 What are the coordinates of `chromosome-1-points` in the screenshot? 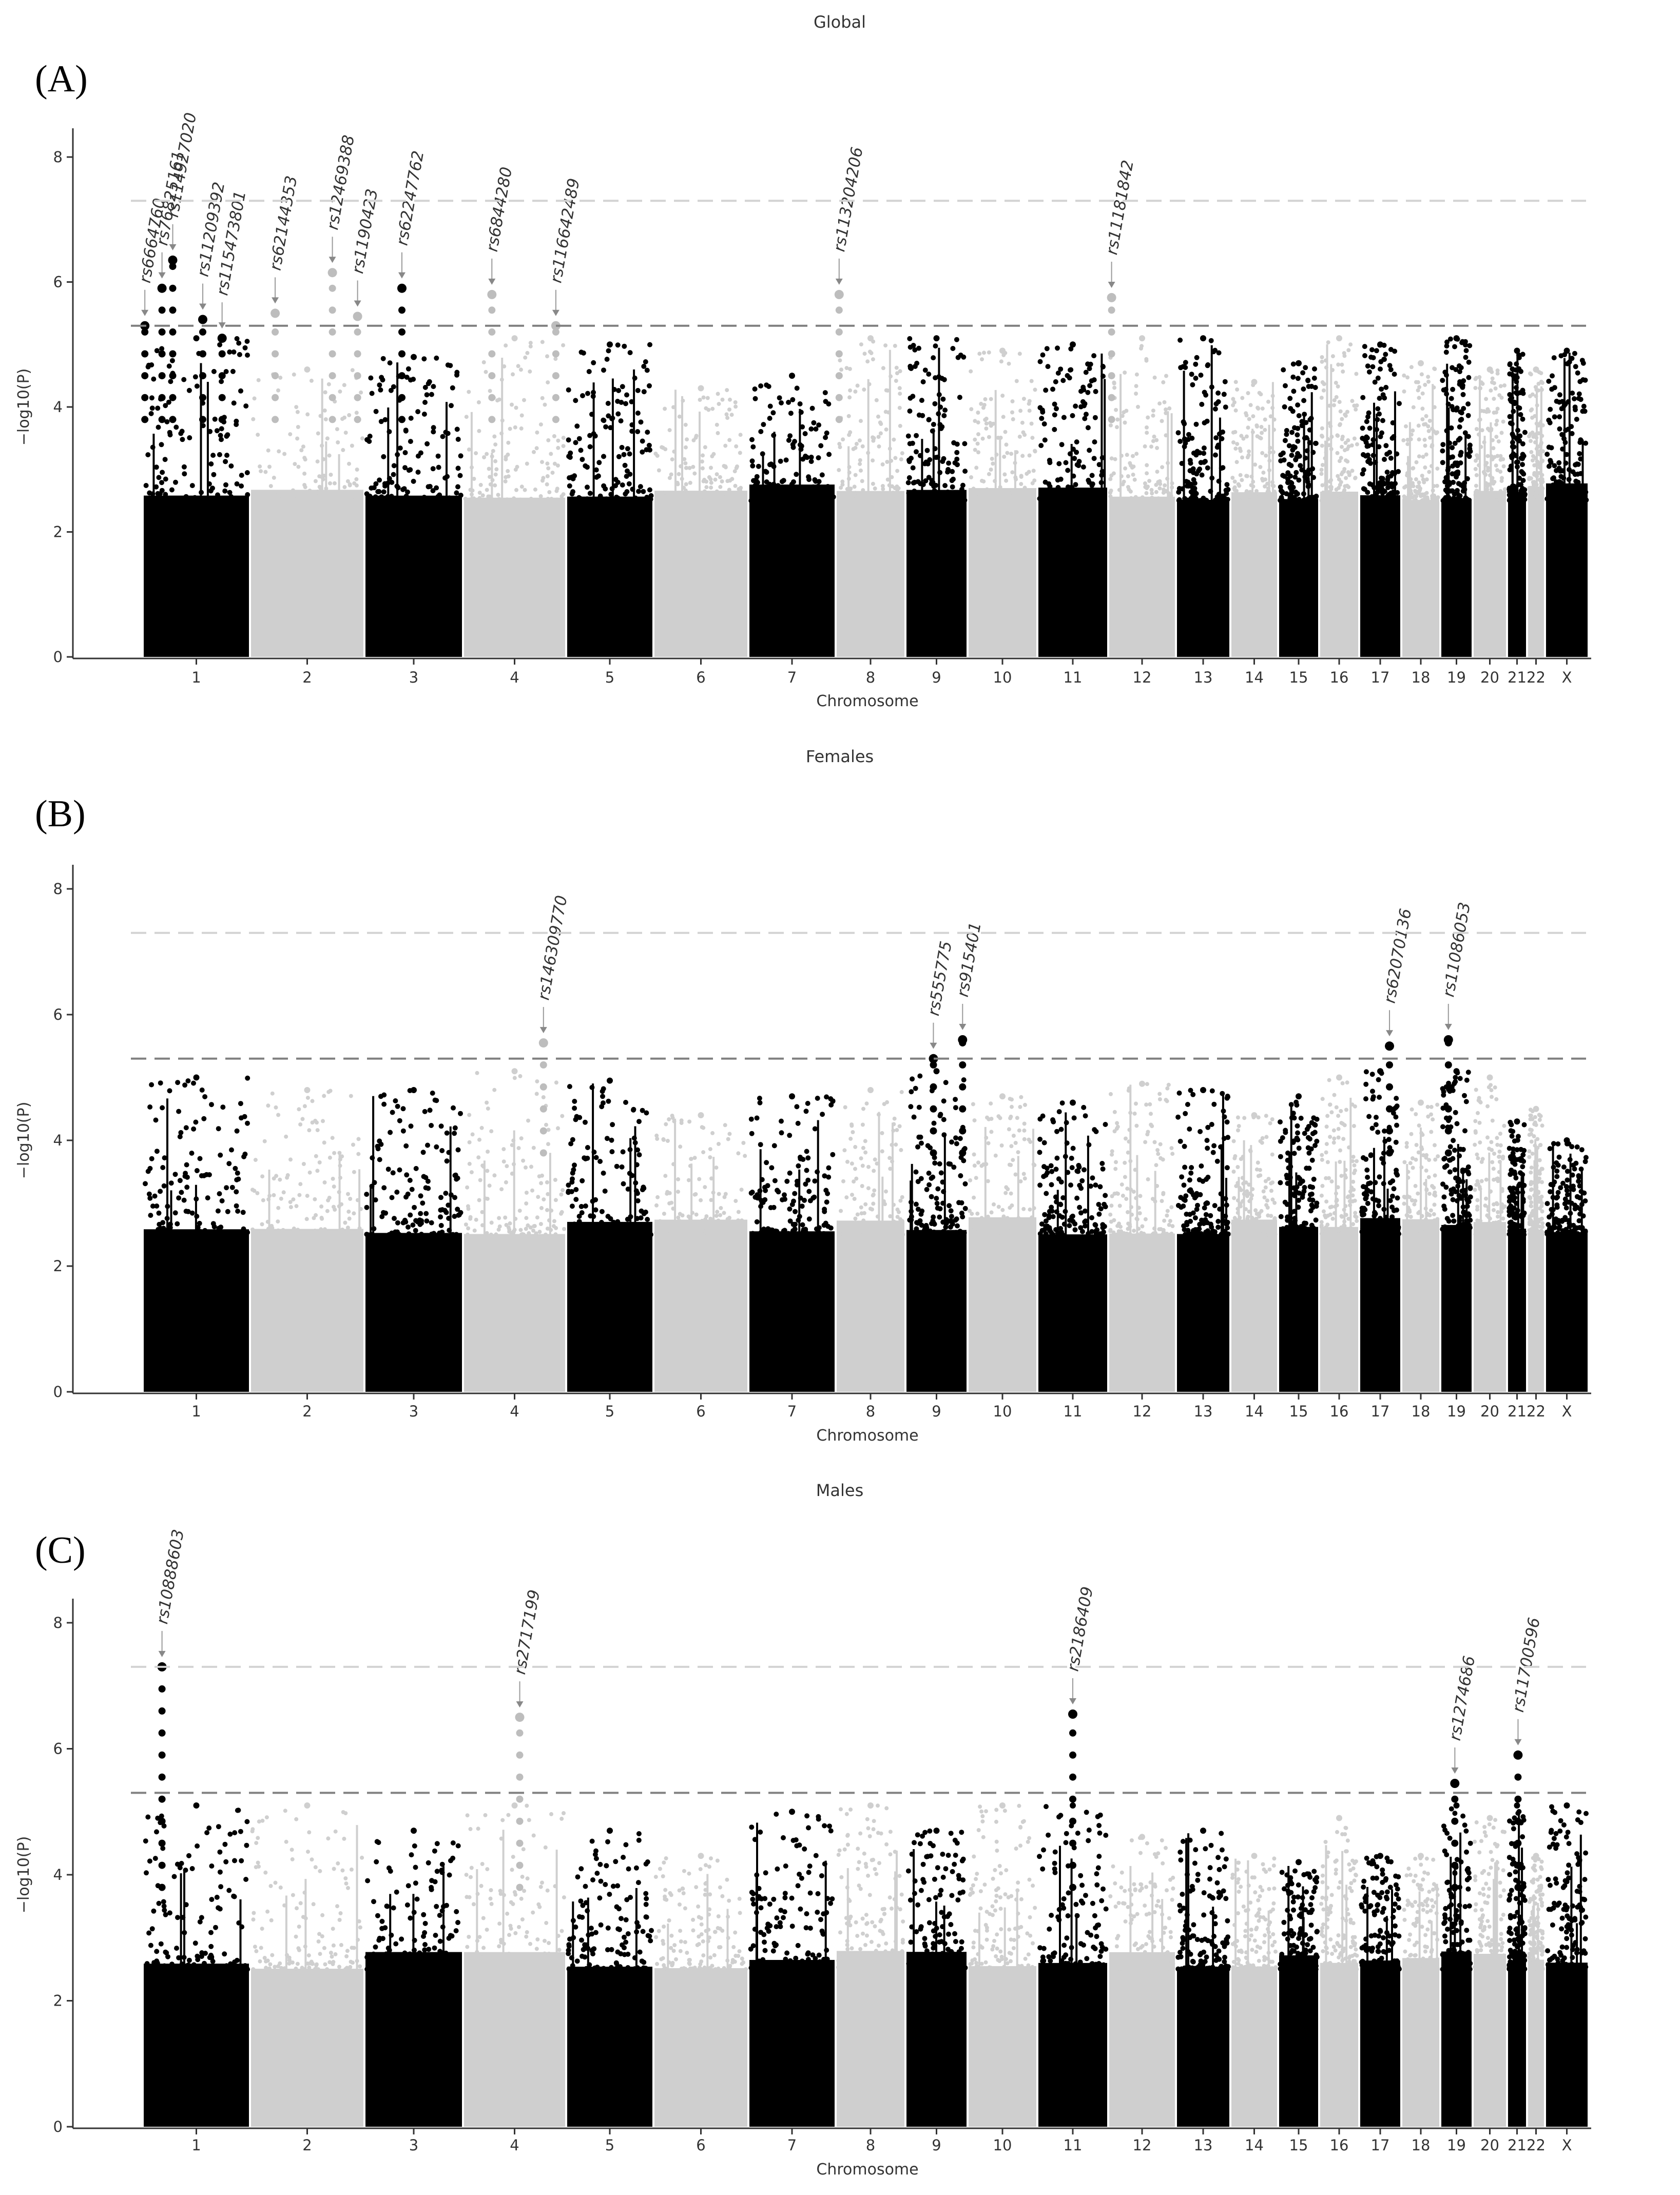 It's located at (197, 496).